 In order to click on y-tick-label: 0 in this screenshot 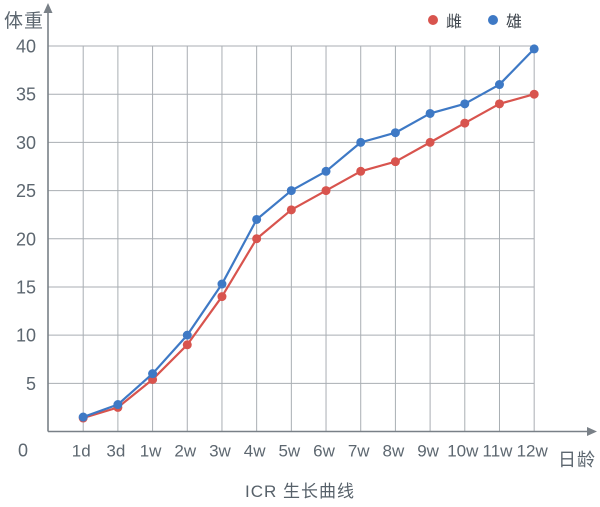, I will do `click(23, 451)`.